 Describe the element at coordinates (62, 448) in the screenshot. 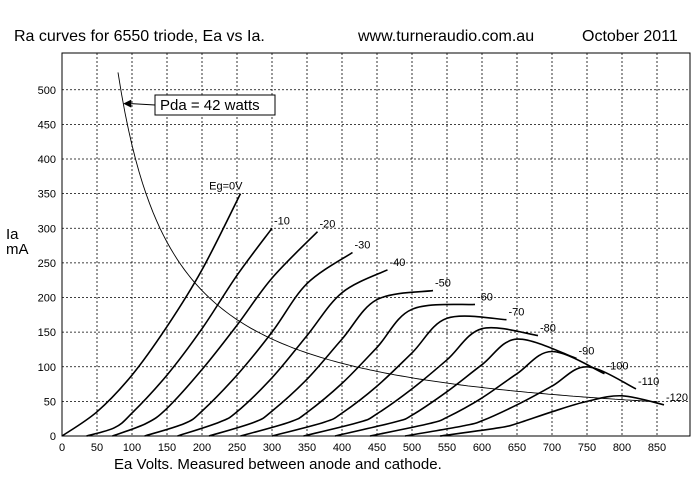

I see `x-tick-label: 0` at that location.